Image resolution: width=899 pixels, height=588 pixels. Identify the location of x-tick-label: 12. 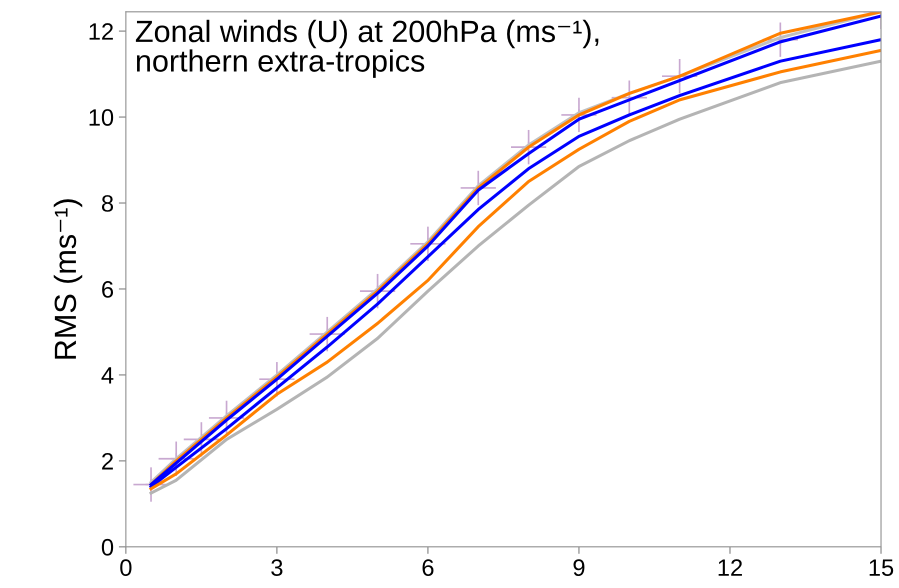
(730, 567).